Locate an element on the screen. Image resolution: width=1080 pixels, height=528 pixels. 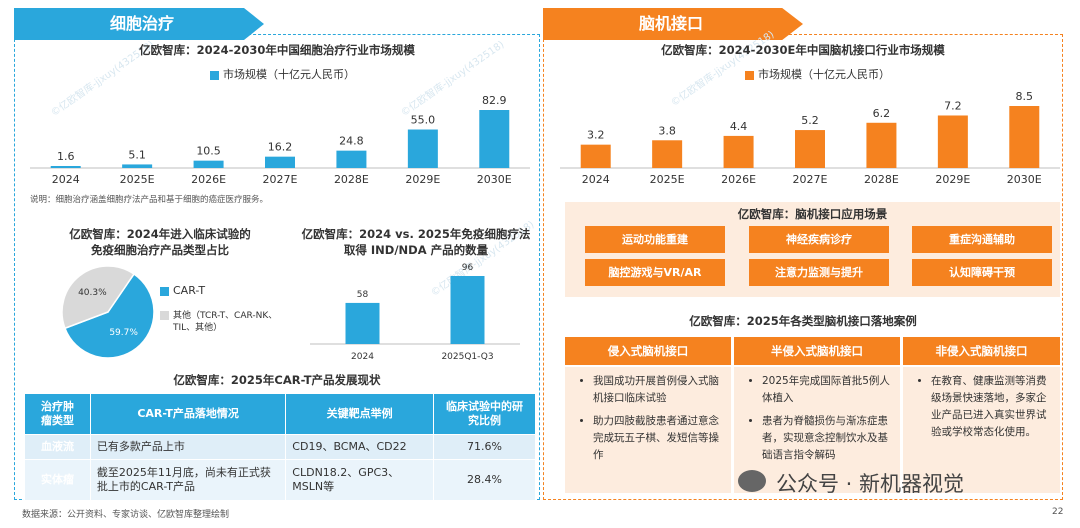
wechat-icon is located at coordinates (752, 481).